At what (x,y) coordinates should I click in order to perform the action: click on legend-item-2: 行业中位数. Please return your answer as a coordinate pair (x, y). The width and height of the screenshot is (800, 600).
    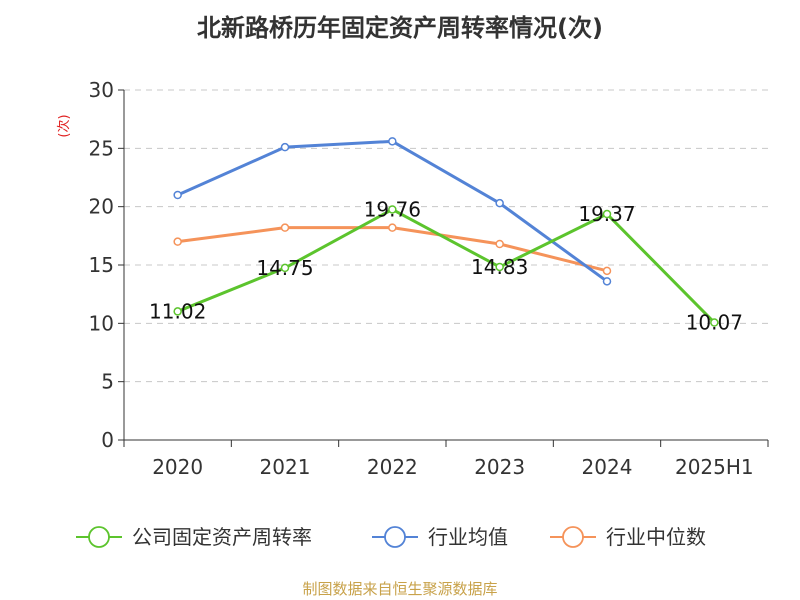
    Looking at the image, I should click on (628, 537).